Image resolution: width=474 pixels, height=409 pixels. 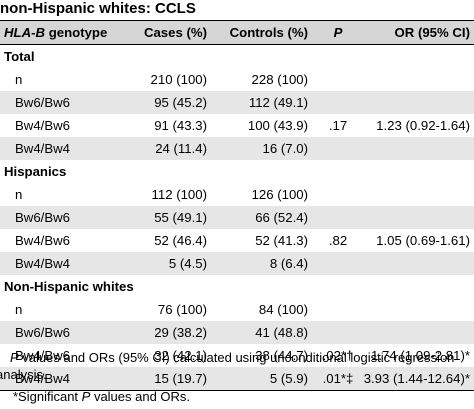 I want to click on table-row: Bw4/Bw4 5 (4.5) 8 (6.4), so click(x=237, y=263).